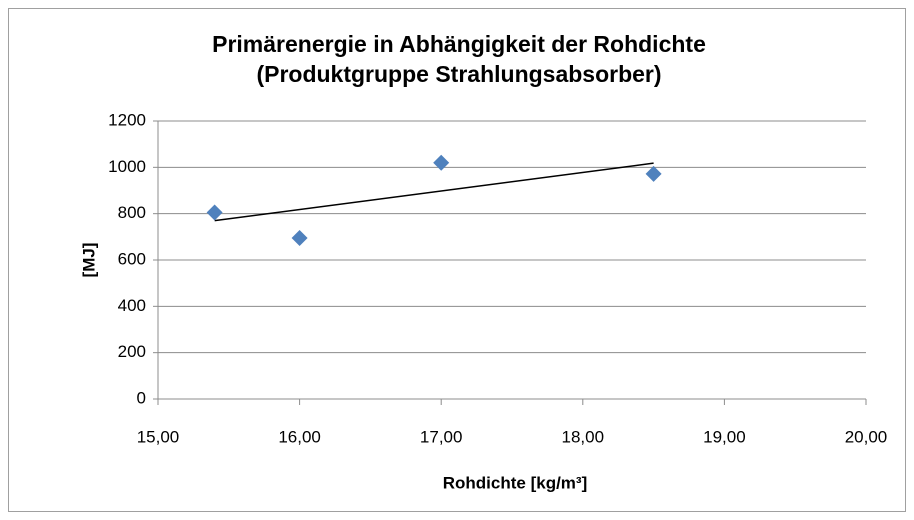 This screenshot has width=914, height=520. I want to click on chart-subtitle: (Produktgruppe Strahlungsabsorber), so click(458, 74).